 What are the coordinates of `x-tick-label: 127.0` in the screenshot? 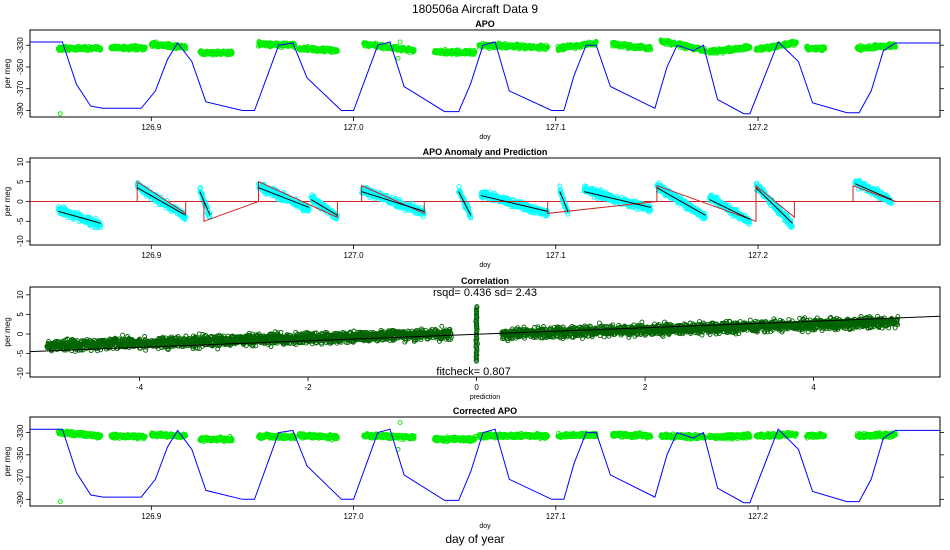 It's located at (354, 127).